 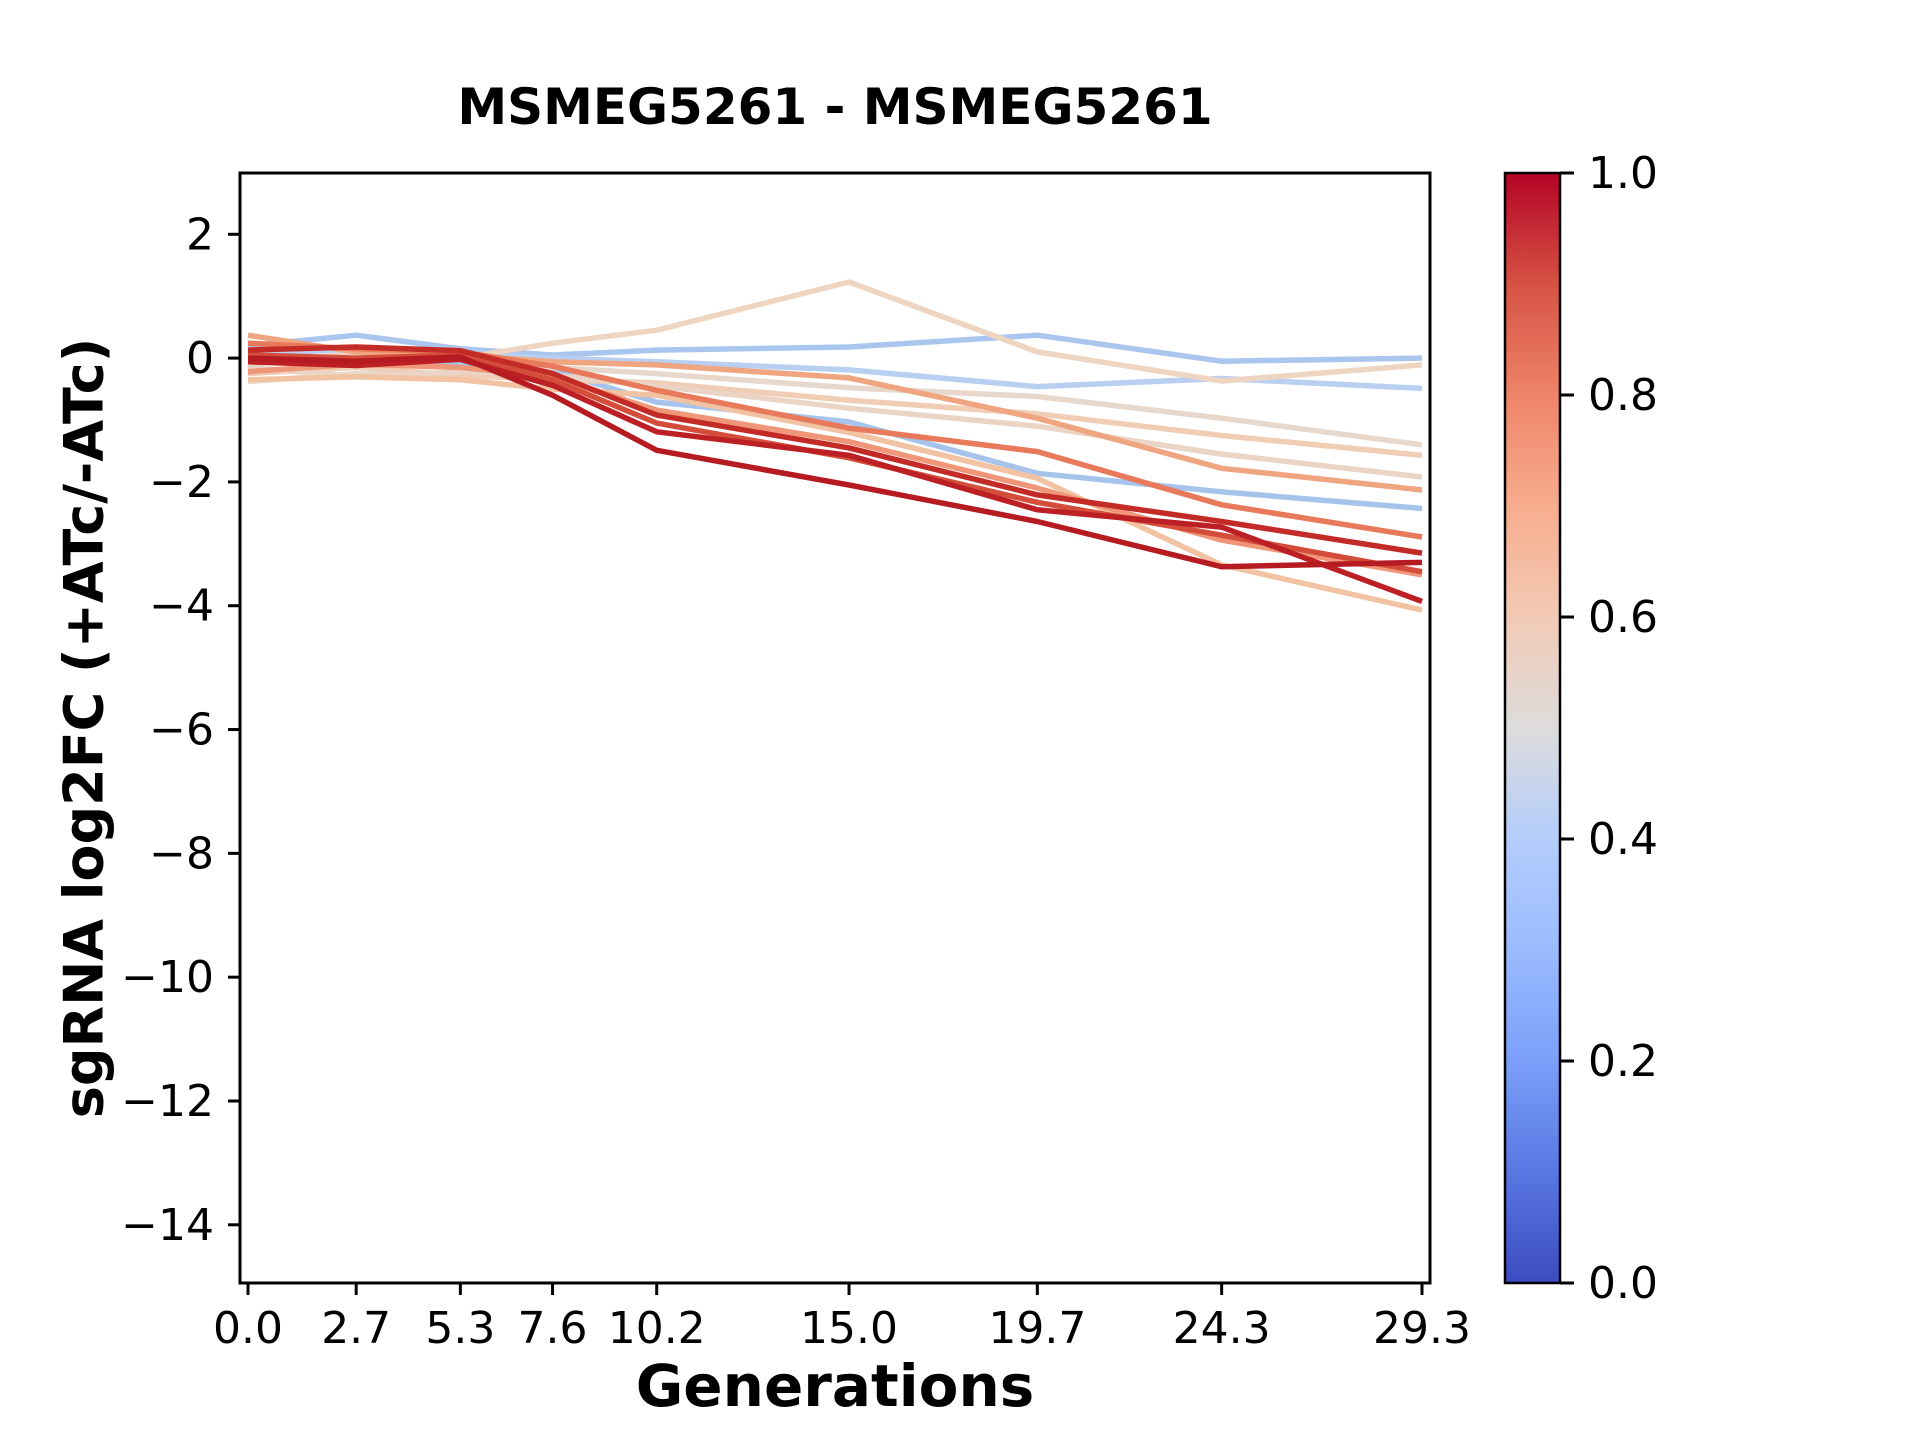 What do you see at coordinates (181, 482) in the screenshot?
I see `y-tick-label: −2` at bounding box center [181, 482].